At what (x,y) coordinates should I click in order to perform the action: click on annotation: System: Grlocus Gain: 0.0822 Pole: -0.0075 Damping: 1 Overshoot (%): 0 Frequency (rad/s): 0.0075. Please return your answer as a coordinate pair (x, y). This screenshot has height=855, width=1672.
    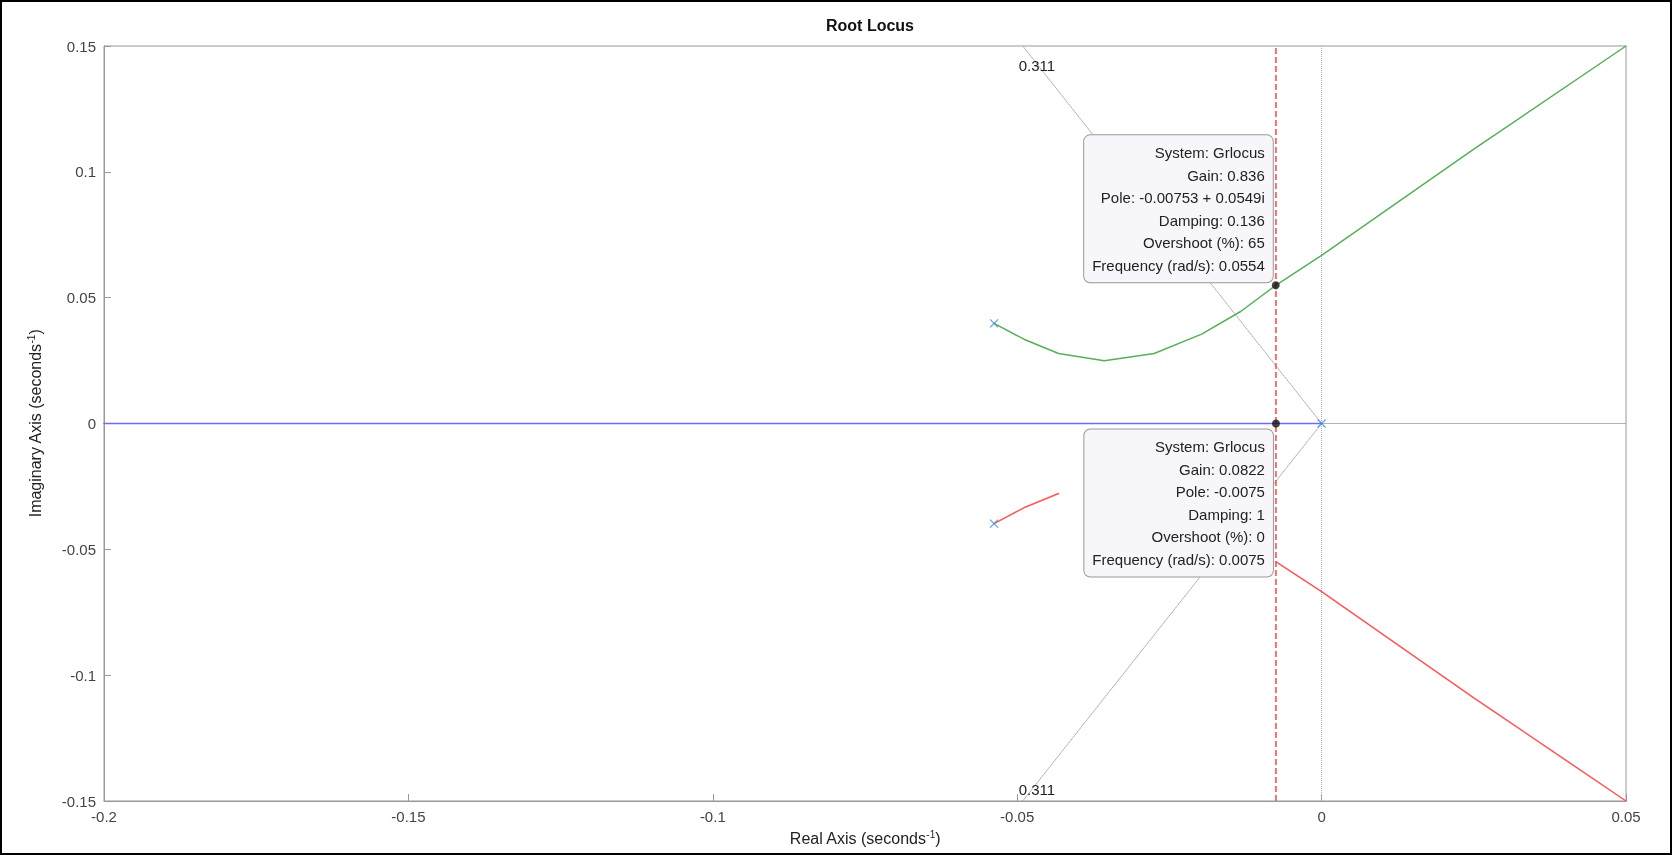
    Looking at the image, I should click on (1178, 503).